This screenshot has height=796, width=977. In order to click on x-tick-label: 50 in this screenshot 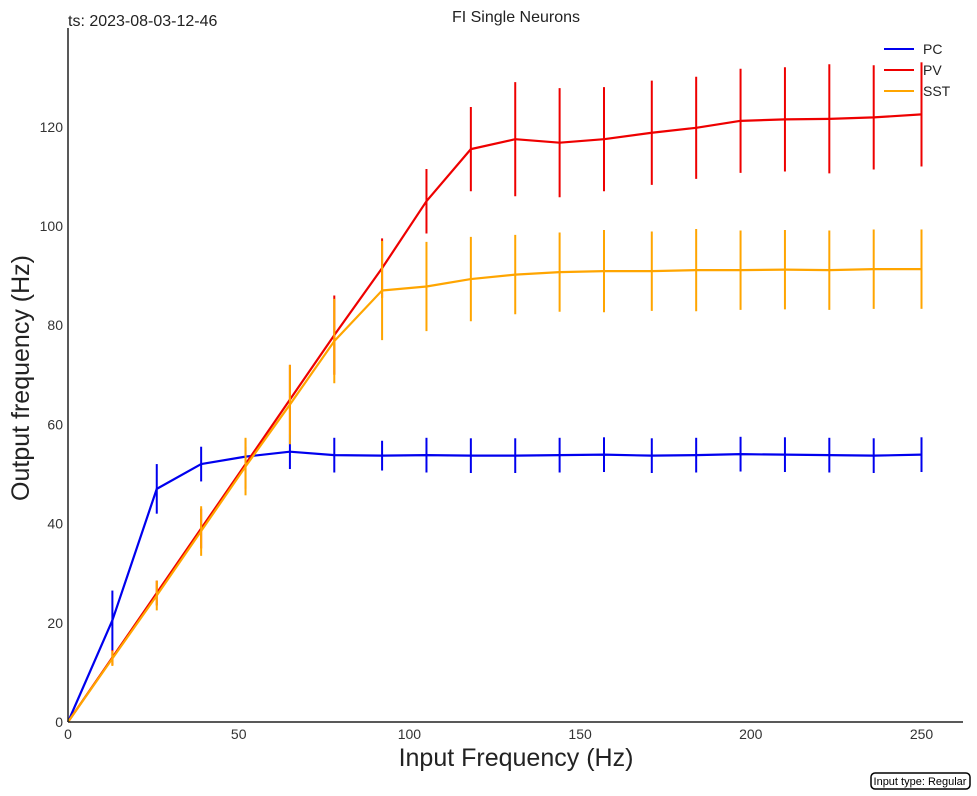, I will do `click(239, 734)`.